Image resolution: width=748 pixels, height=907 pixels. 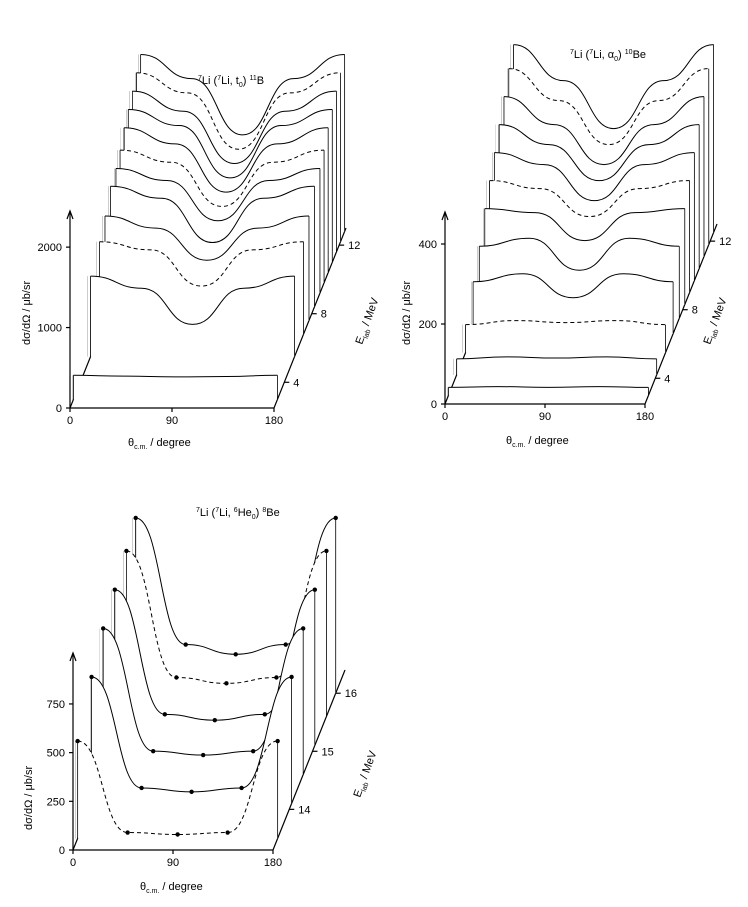 I want to click on z-tick-label: 4, so click(x=667, y=379).